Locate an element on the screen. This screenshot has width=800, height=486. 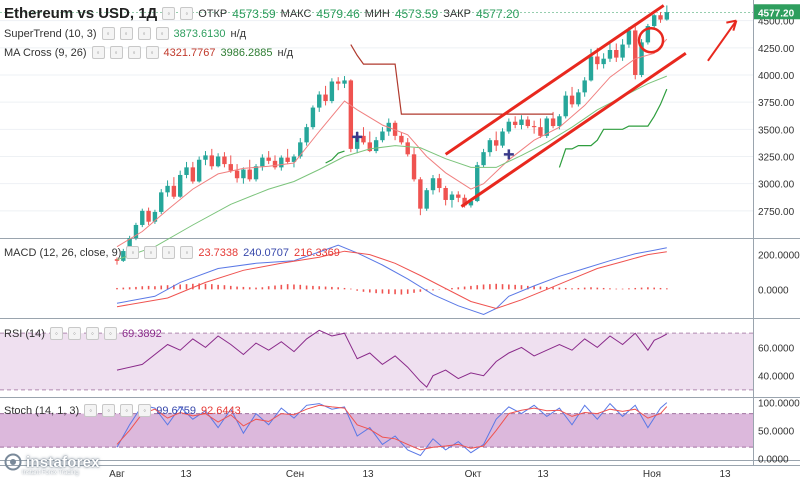
ma-cross-label: MA Cross (9, 26) is located at coordinates (45, 52).